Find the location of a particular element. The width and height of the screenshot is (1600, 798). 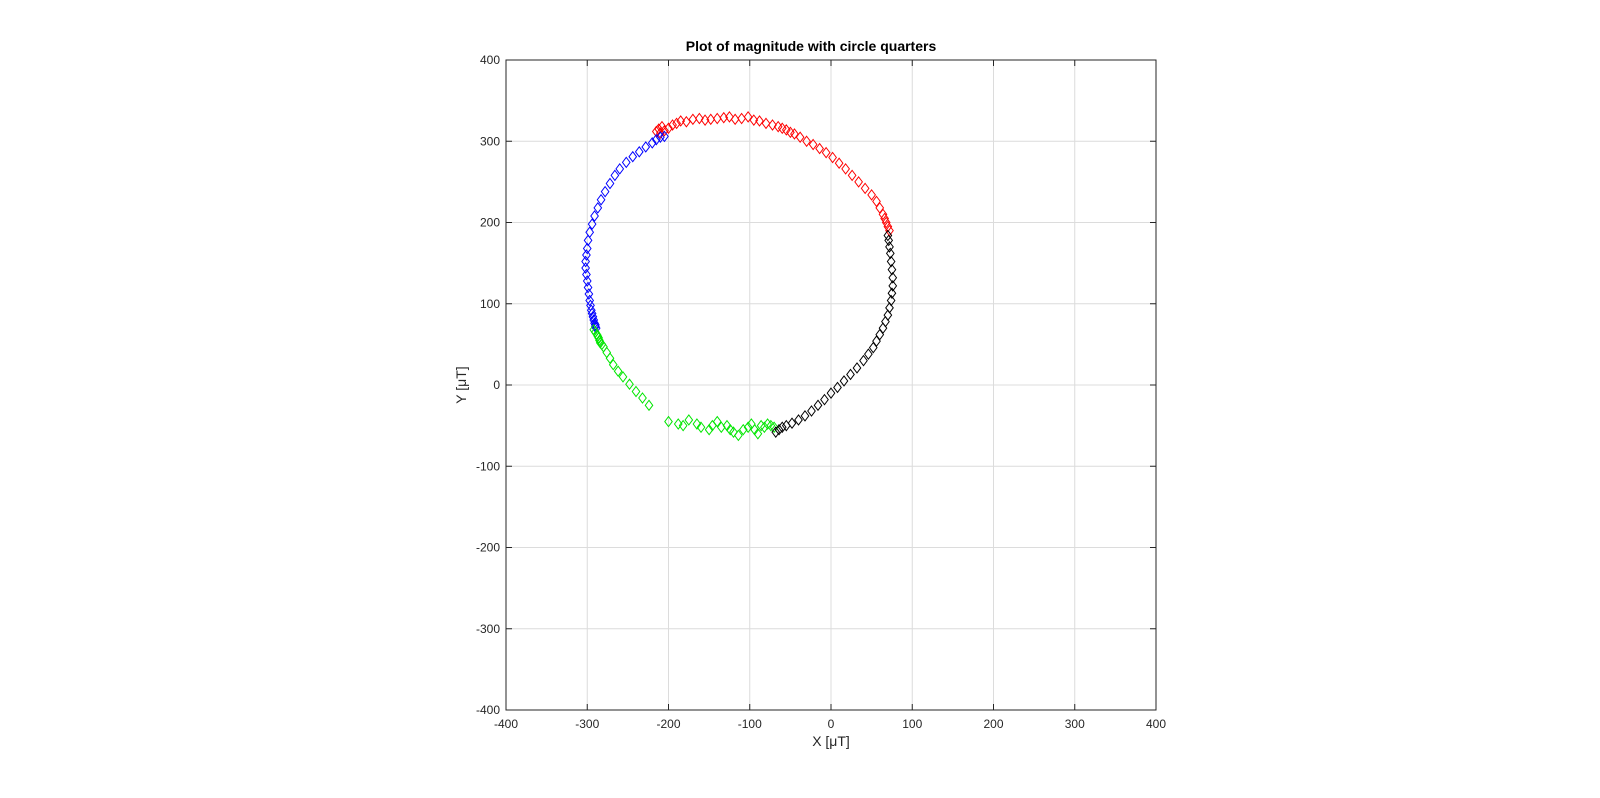

y-tick-label: 200 is located at coordinates (490, 223).